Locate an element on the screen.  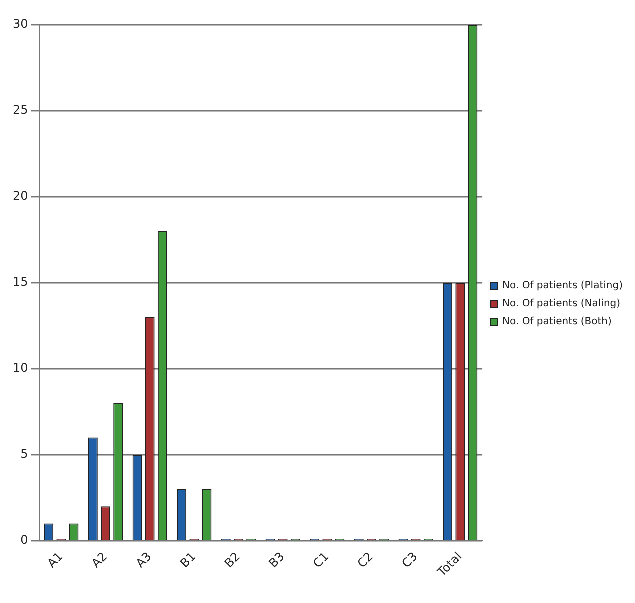
x-tick-label: C1 is located at coordinates (321, 560).